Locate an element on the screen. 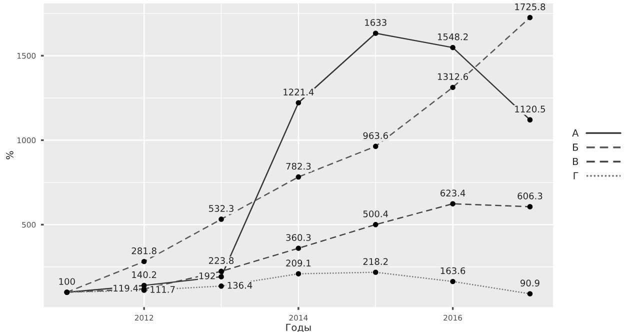  data-label: 119.4 is located at coordinates (126, 288).